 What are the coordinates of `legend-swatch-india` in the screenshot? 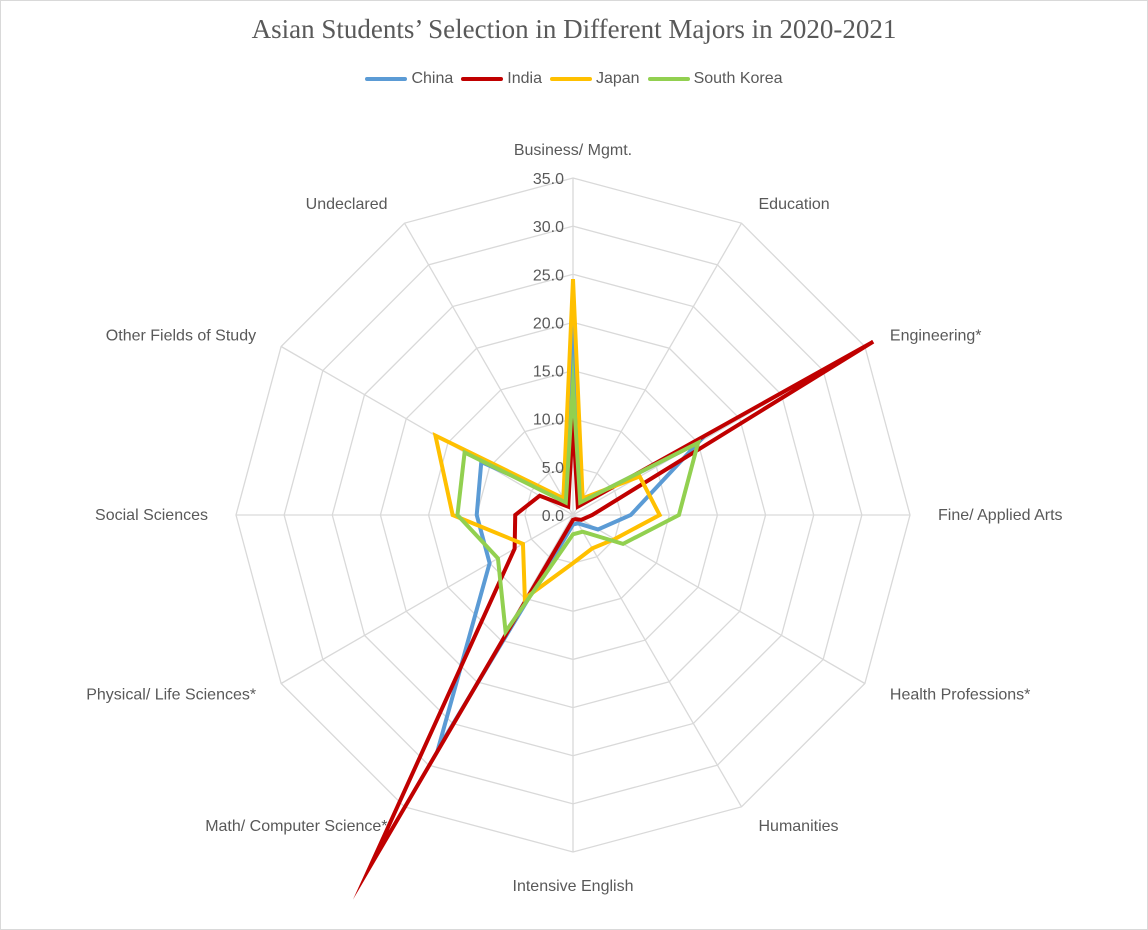 It's located at (482, 79).